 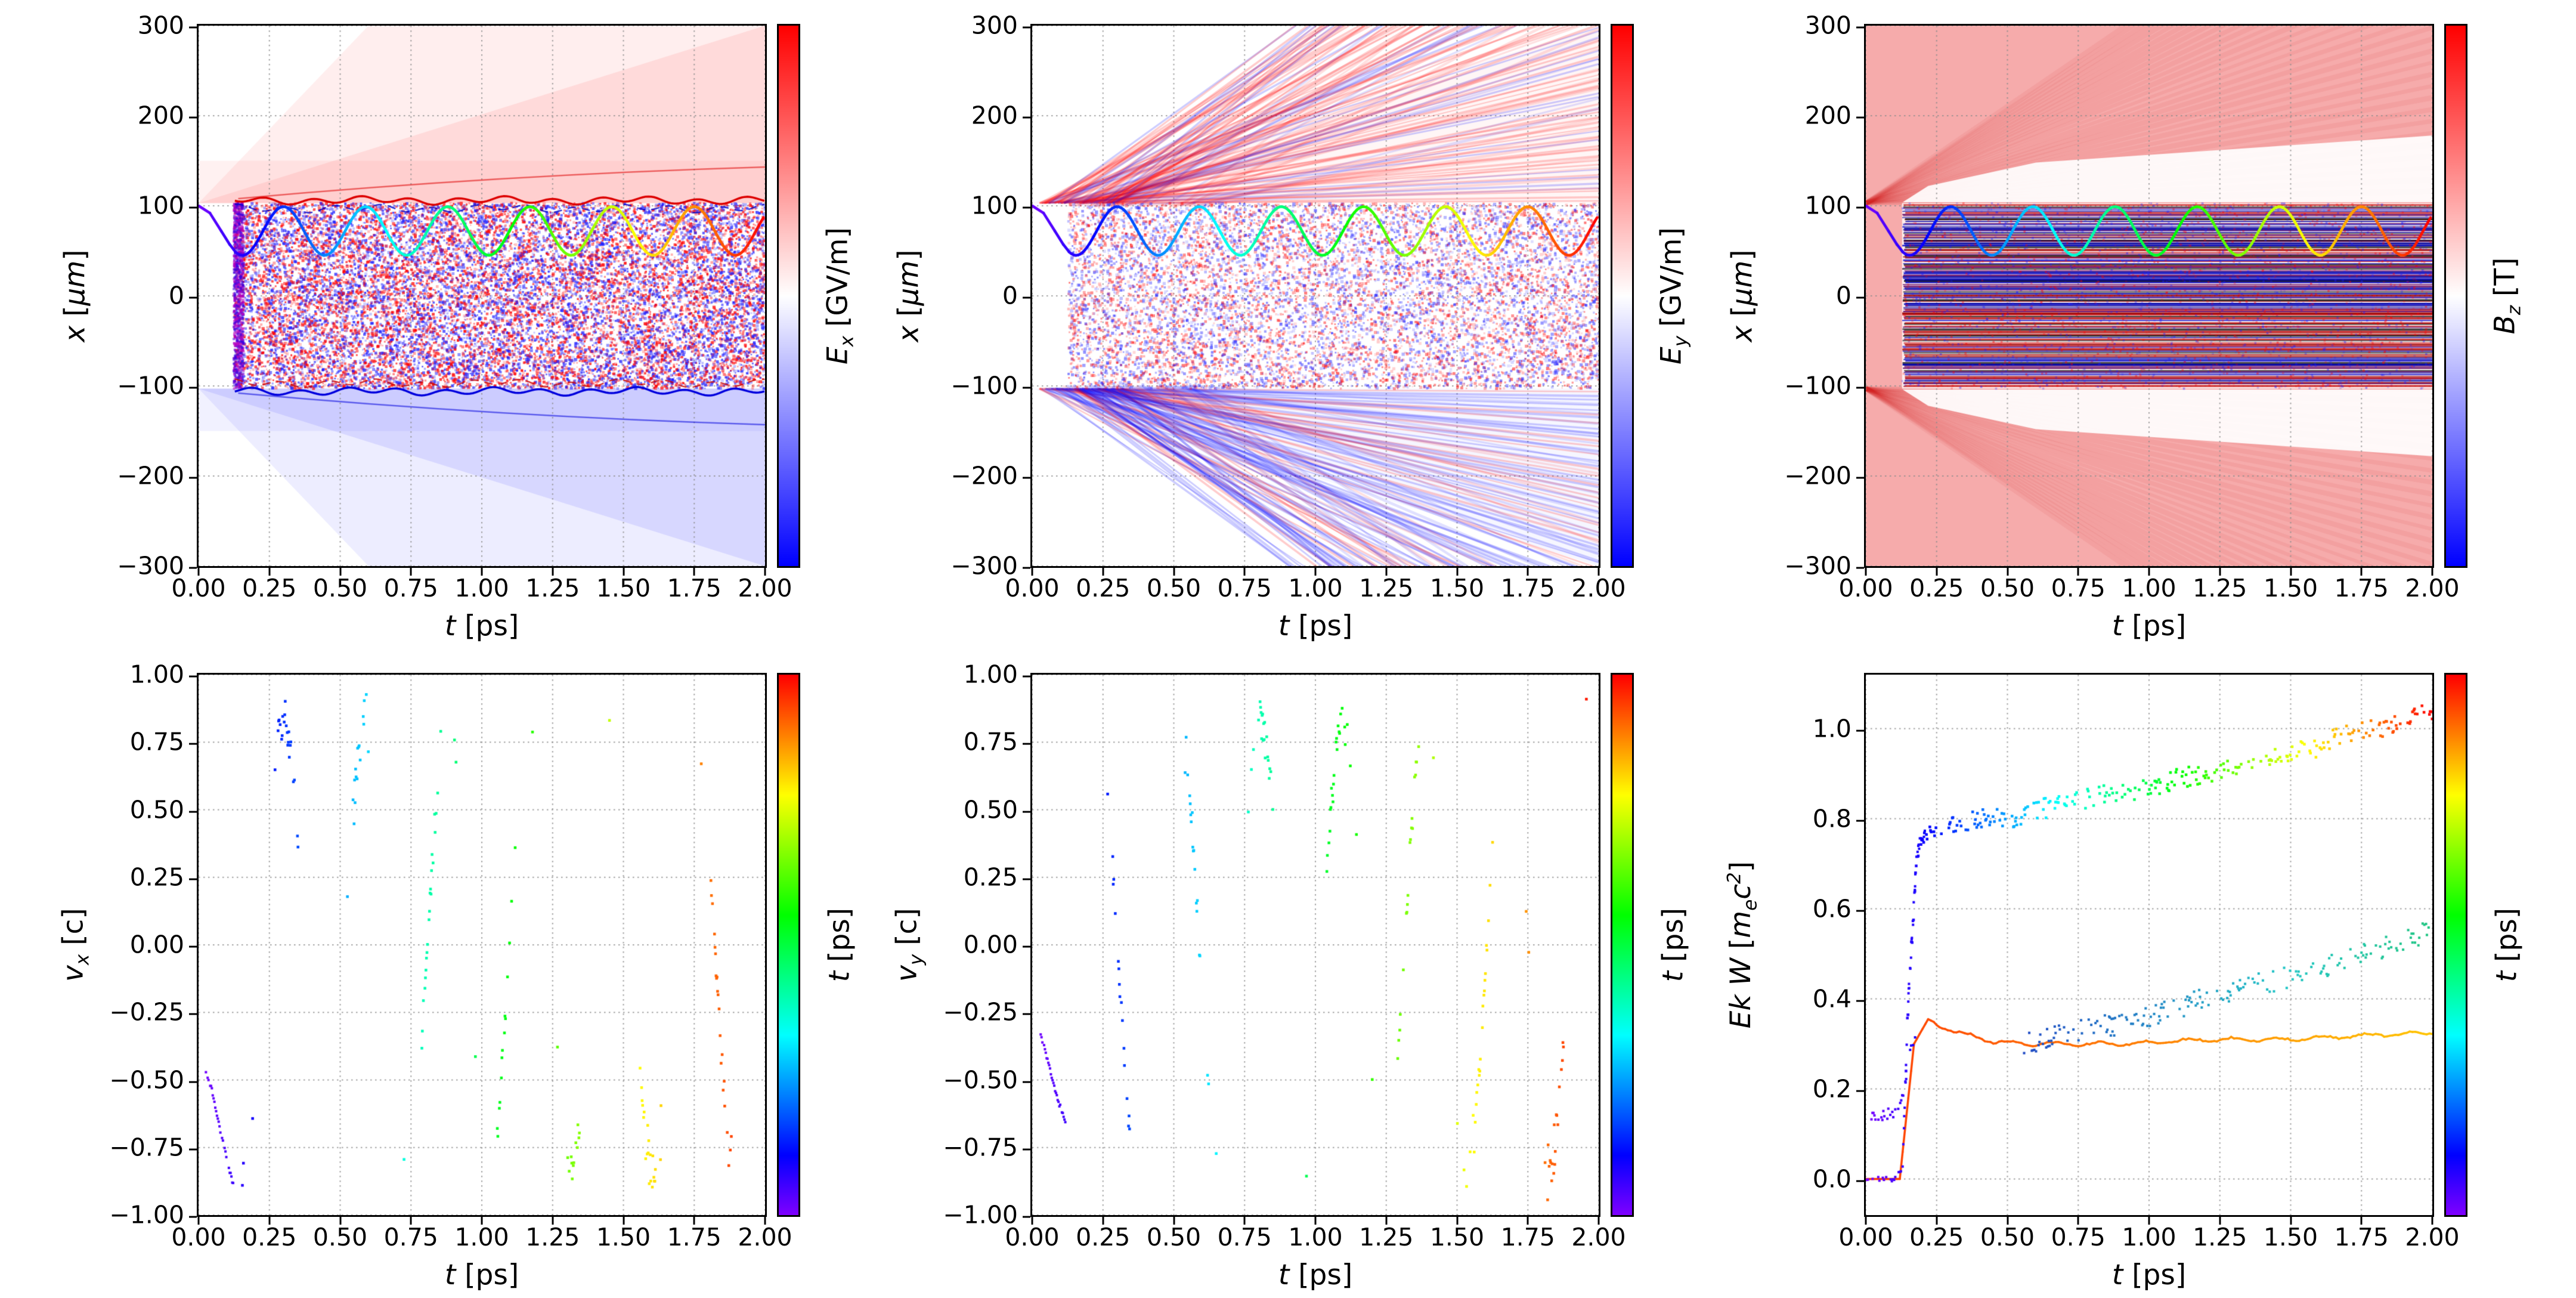 What do you see at coordinates (2506, 296) in the screenshot?
I see `colorbar-label: Bz [T]` at bounding box center [2506, 296].